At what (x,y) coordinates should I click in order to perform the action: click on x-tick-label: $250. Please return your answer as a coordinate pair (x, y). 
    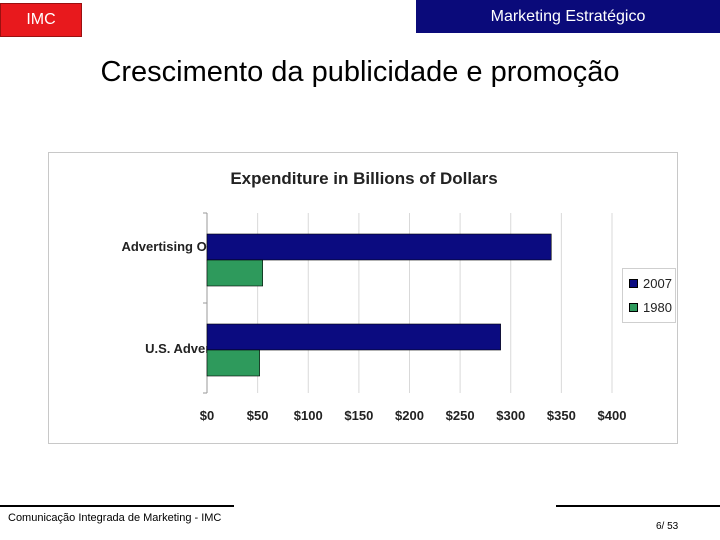
    Looking at the image, I should click on (460, 415).